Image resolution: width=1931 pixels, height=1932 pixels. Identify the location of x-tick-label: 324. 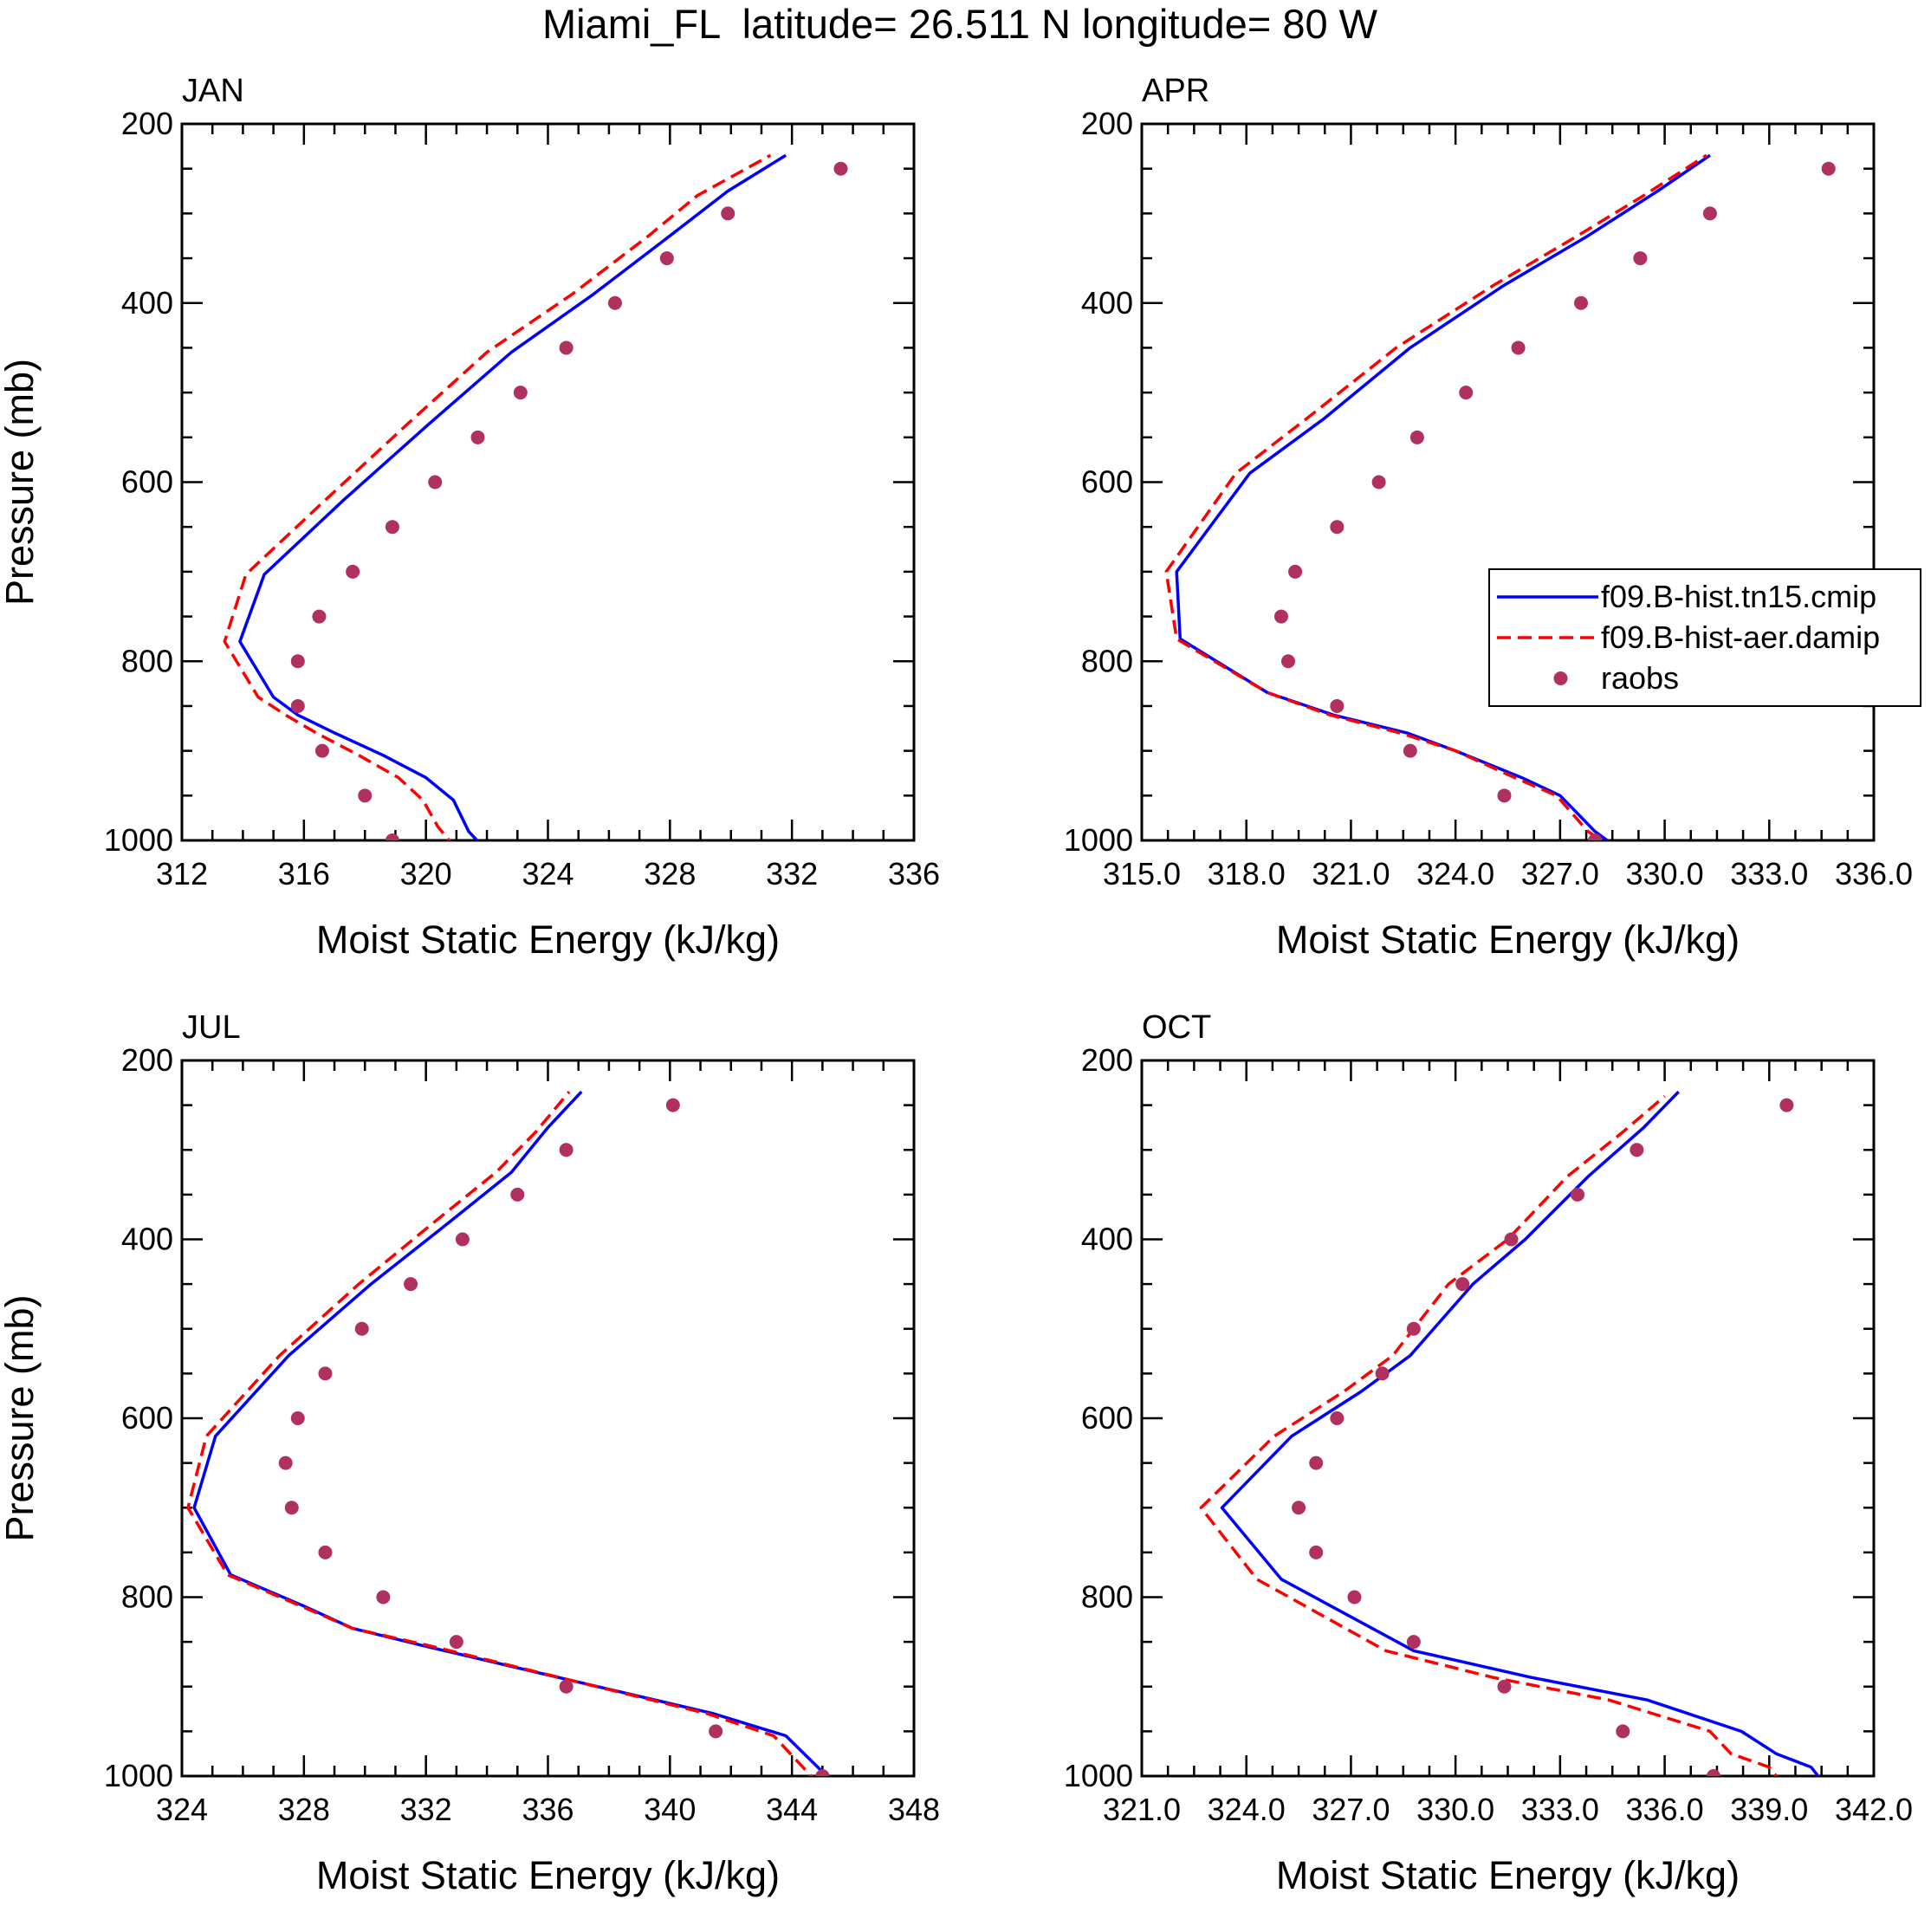
(547, 874).